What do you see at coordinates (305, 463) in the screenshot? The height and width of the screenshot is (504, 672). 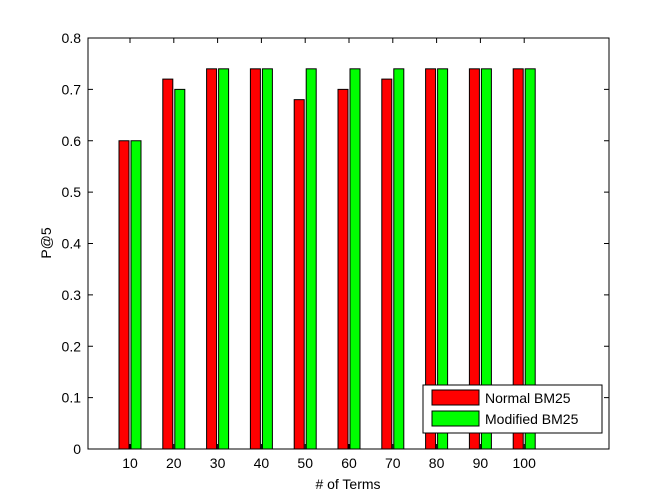 I see `x-tick-label: 50` at bounding box center [305, 463].